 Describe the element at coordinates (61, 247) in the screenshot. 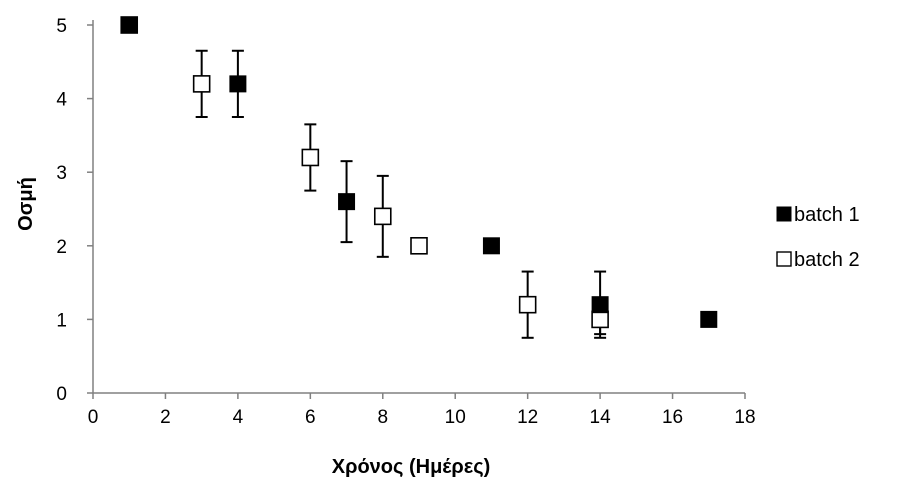

I see `y-tick-label: 2` at that location.